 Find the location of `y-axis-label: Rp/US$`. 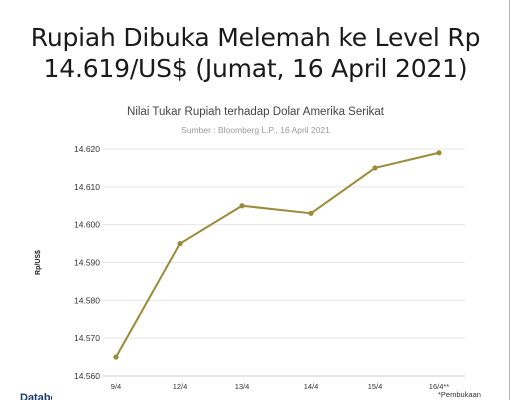

y-axis-label: Rp/US$ is located at coordinates (38, 262).